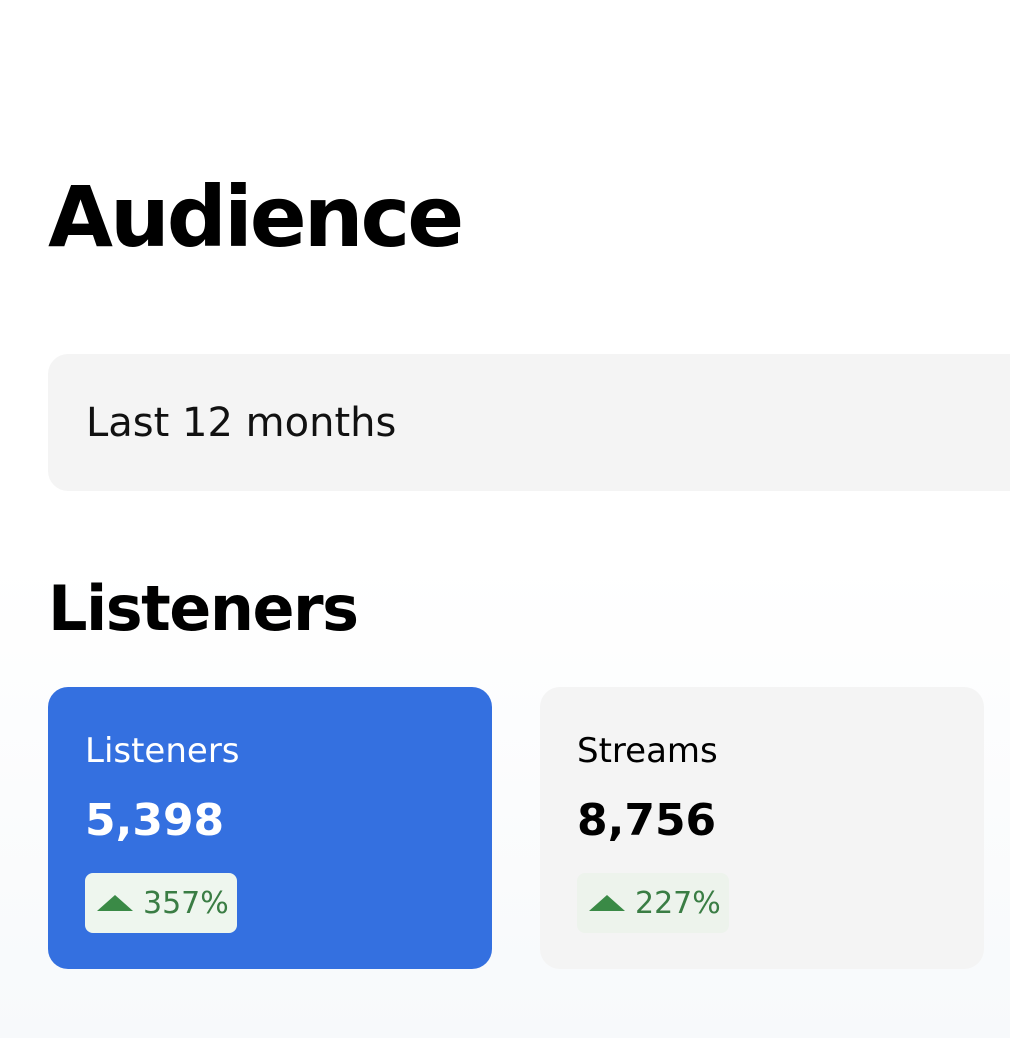 This screenshot has width=1010, height=1038. I want to click on section-title: Listeners, so click(203, 608).